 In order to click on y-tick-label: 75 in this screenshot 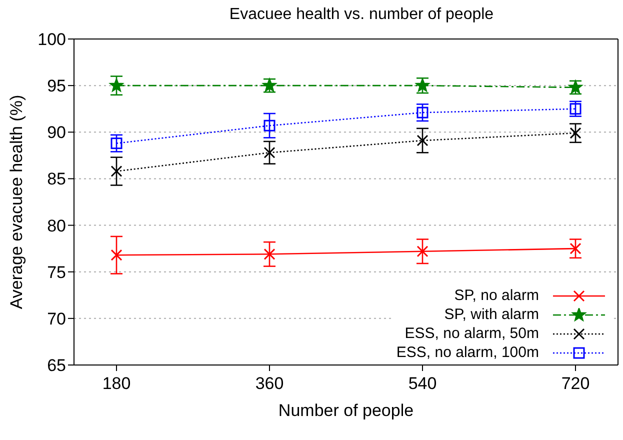, I will do `click(56, 272)`.